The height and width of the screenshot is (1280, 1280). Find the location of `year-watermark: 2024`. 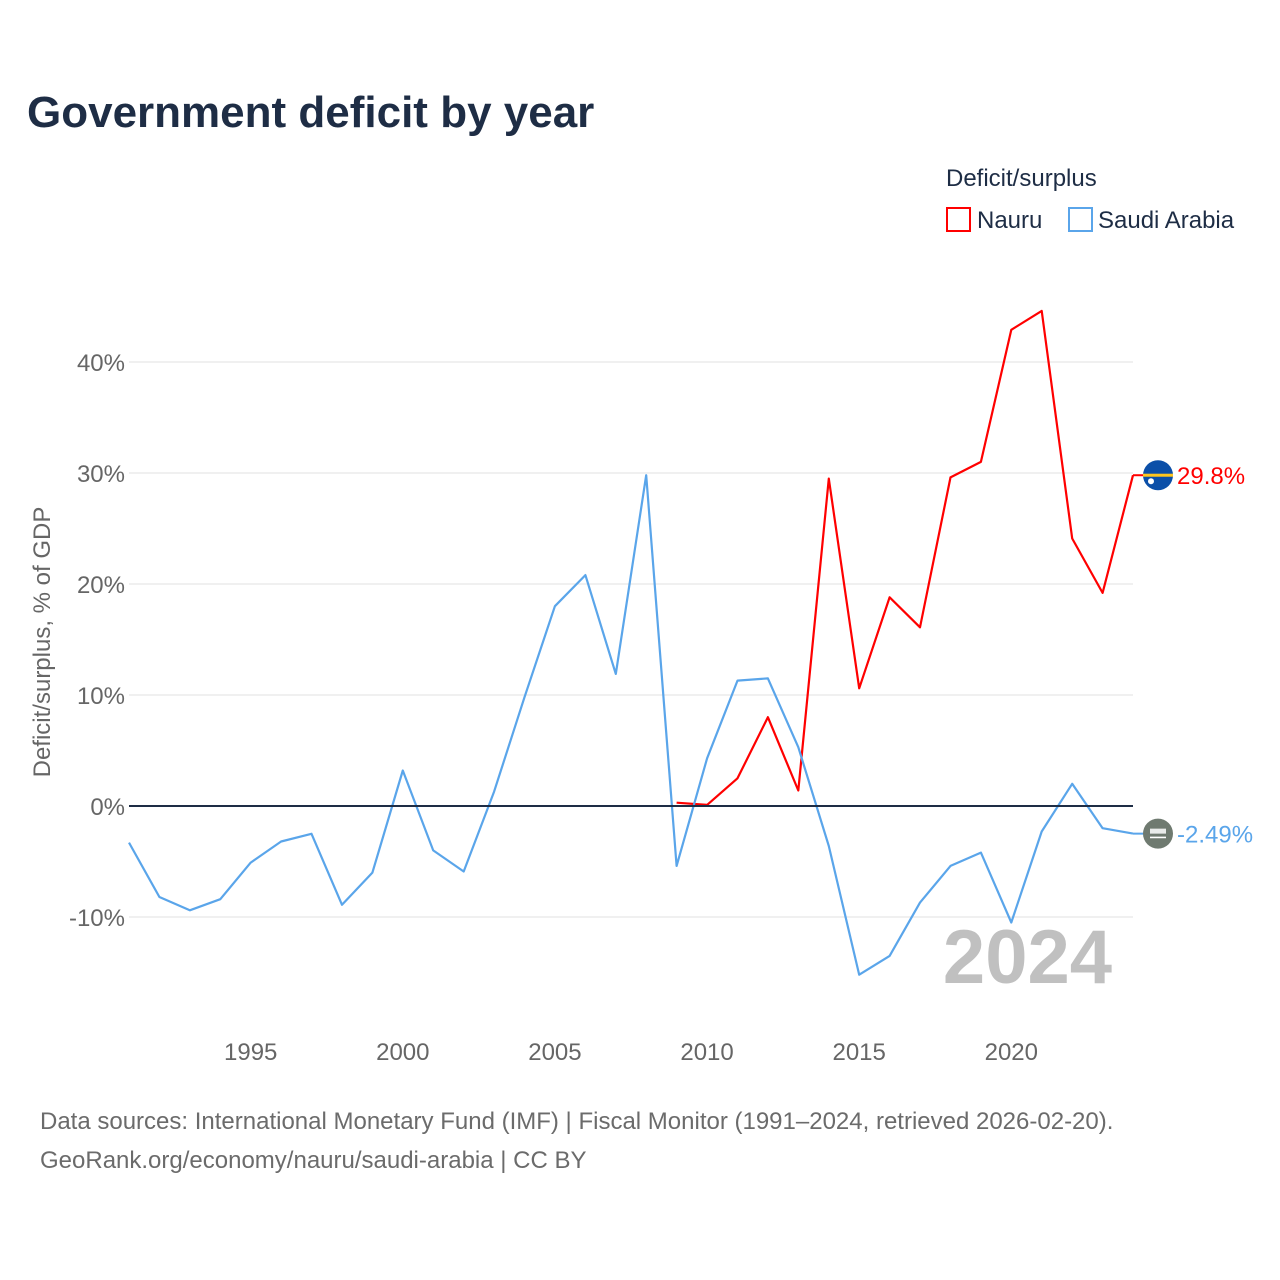

year-watermark: 2024 is located at coordinates (1027, 957).